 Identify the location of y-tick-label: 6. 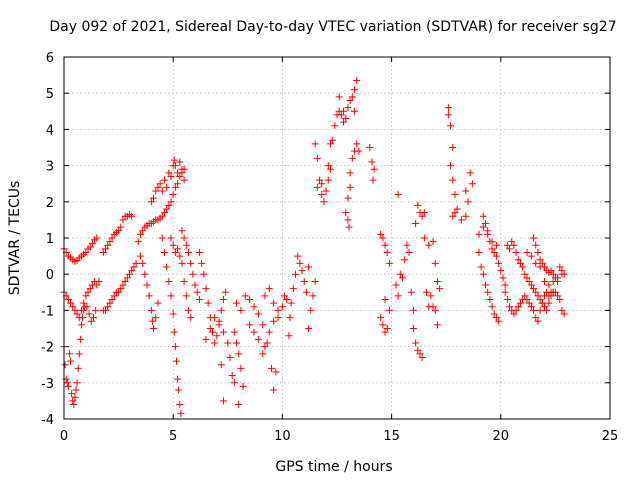
(50, 58).